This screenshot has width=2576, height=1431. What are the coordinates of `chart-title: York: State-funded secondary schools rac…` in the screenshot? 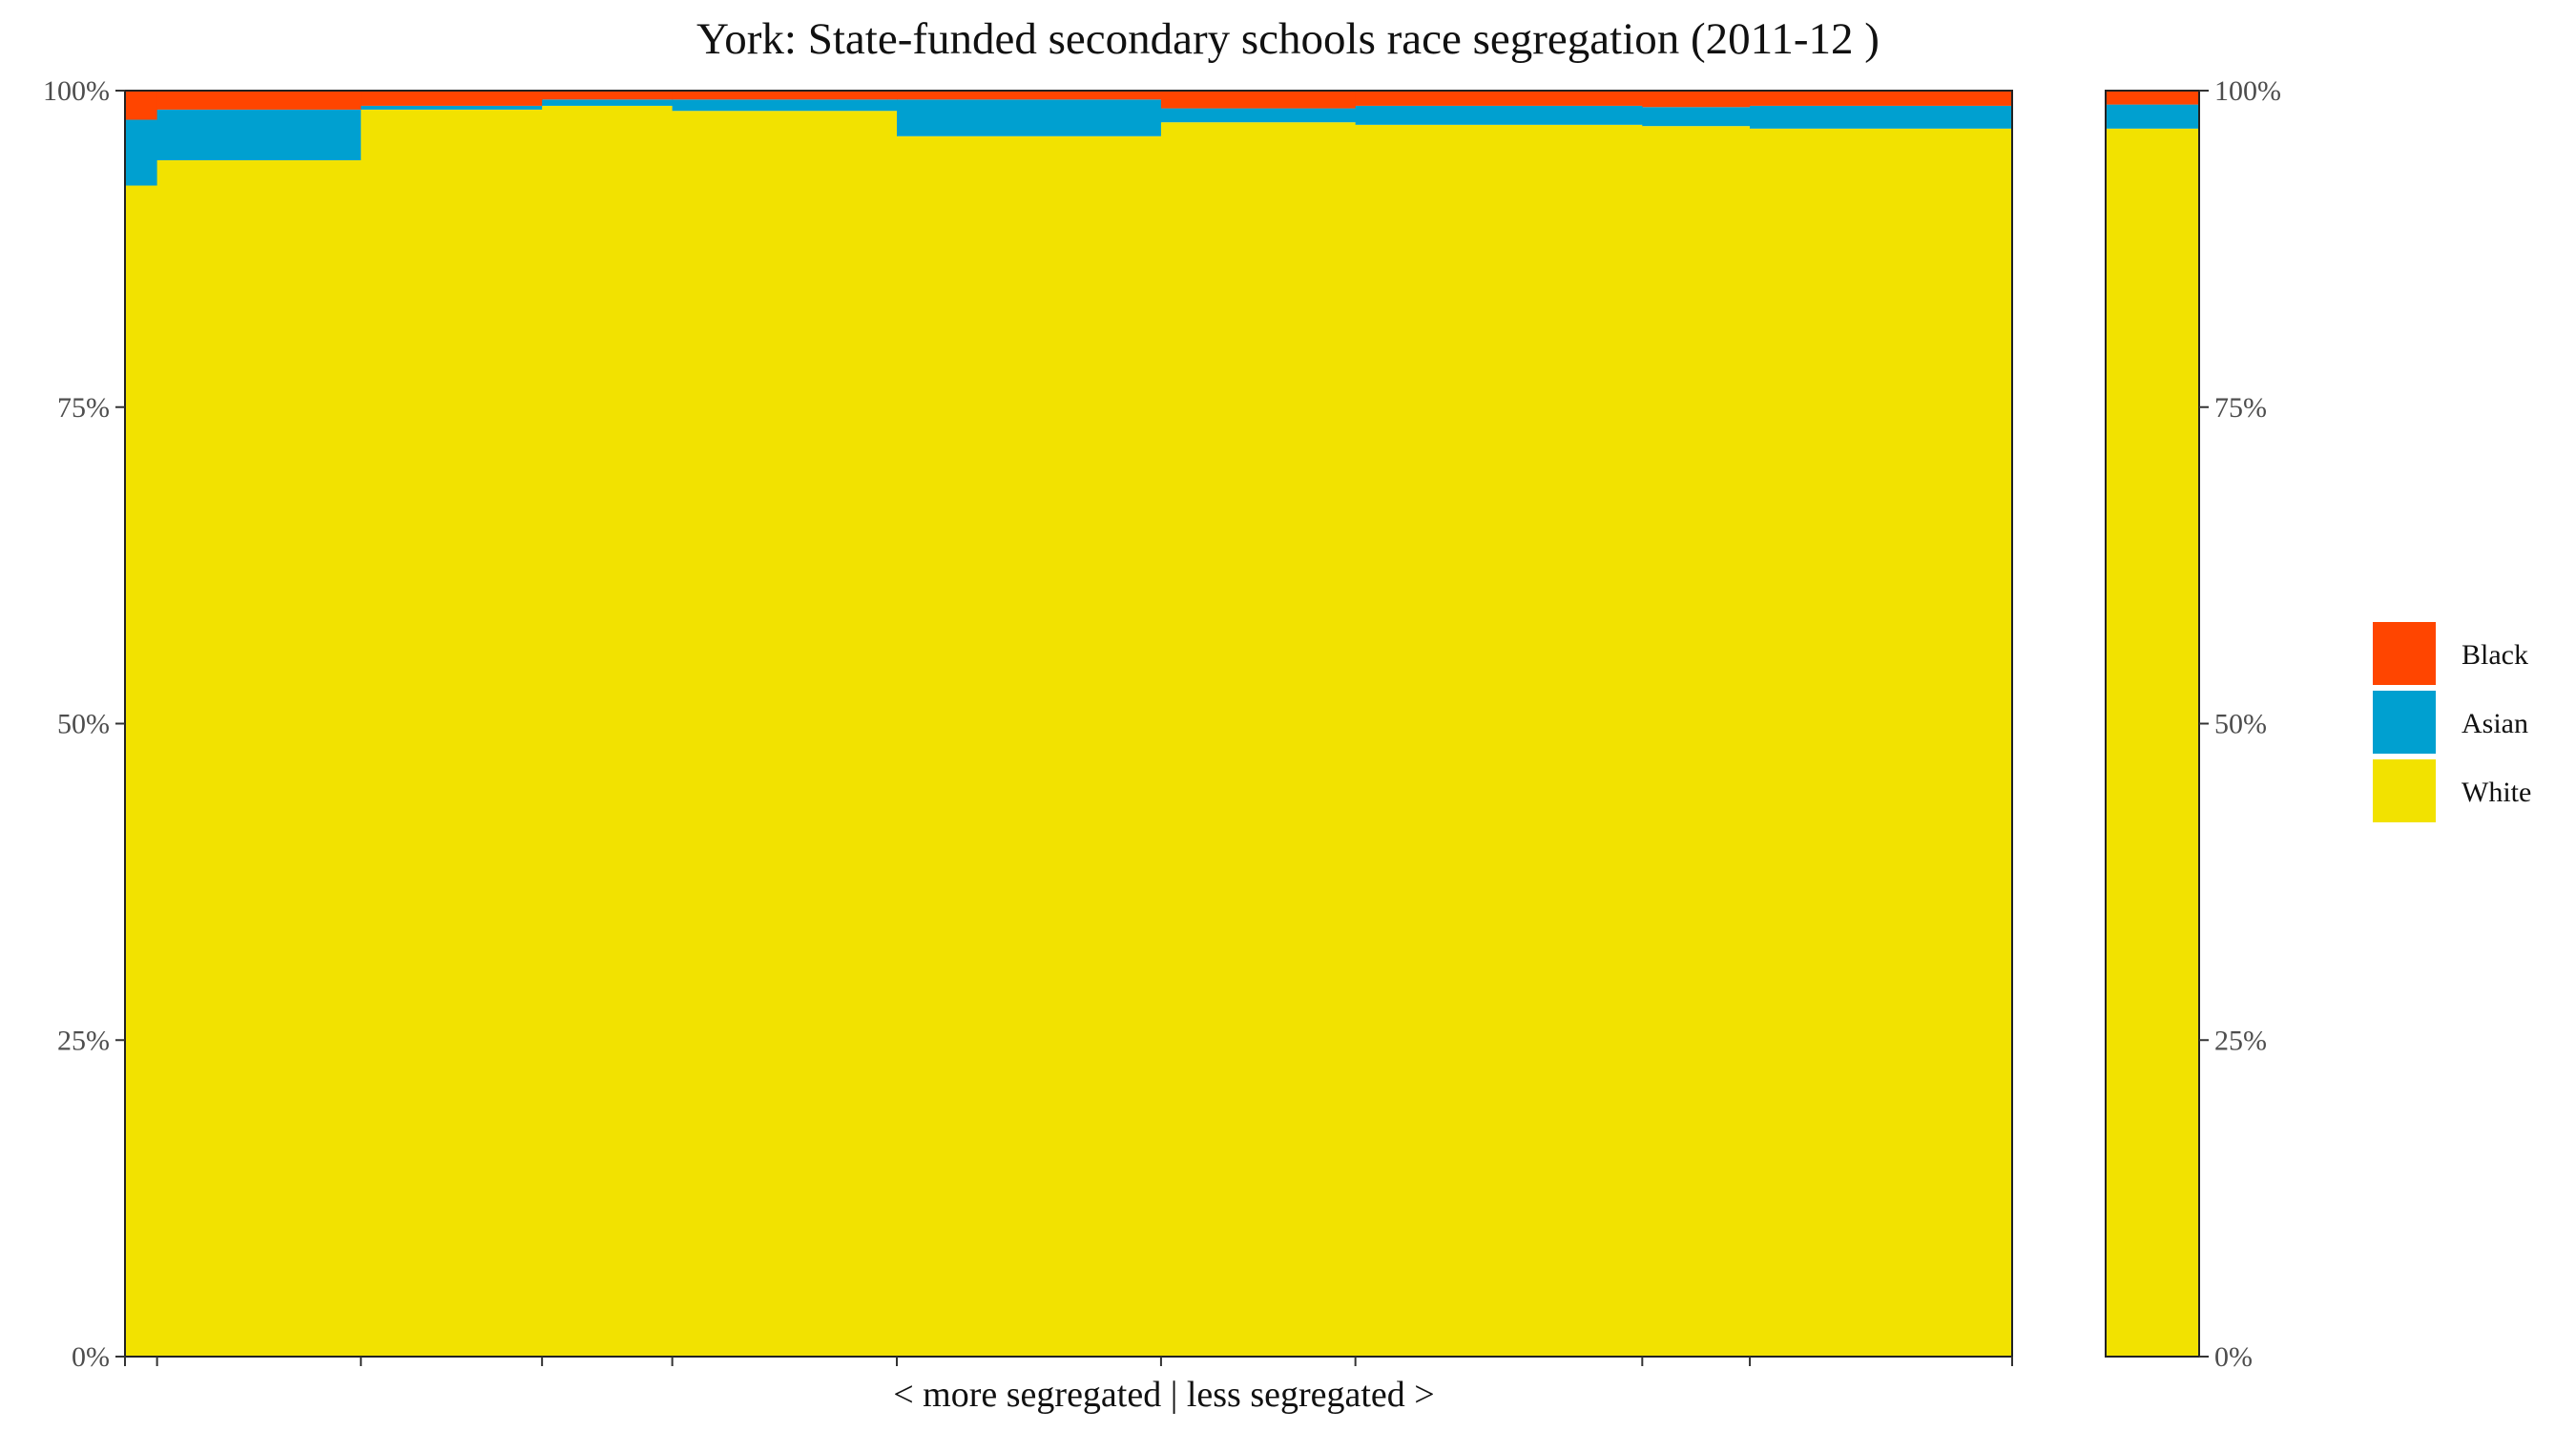 It's located at (1288, 39).